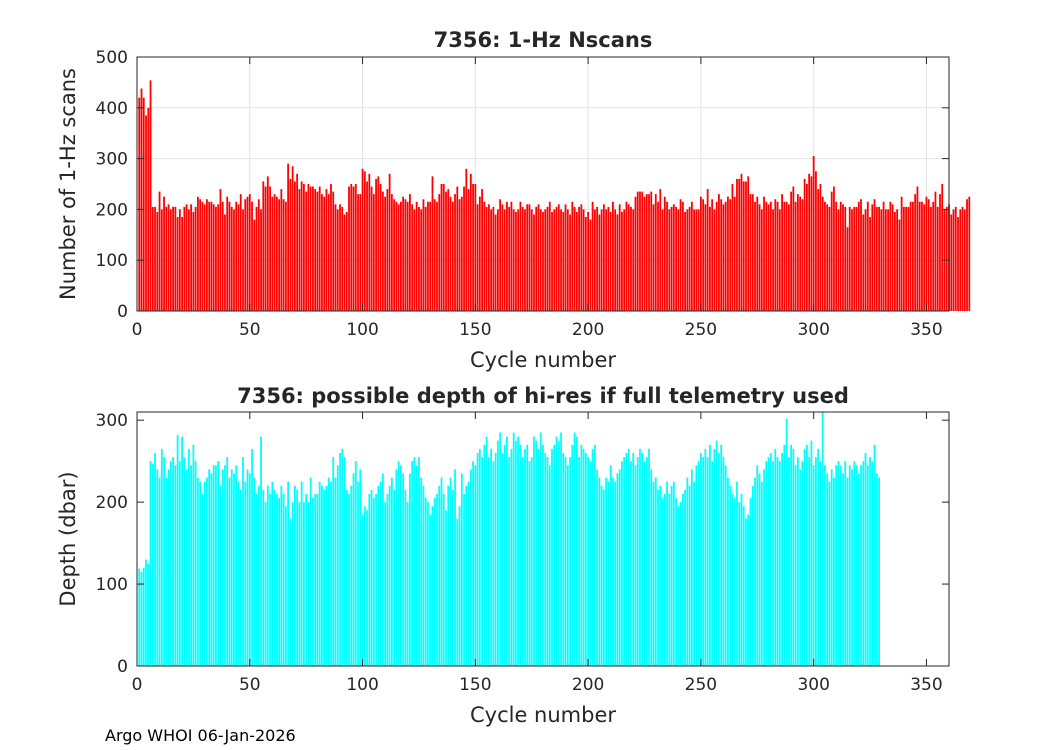 Image resolution: width=1050 pixels, height=750 pixels. What do you see at coordinates (926, 330) in the screenshot?
I see `x-tick-label: 350` at bounding box center [926, 330].